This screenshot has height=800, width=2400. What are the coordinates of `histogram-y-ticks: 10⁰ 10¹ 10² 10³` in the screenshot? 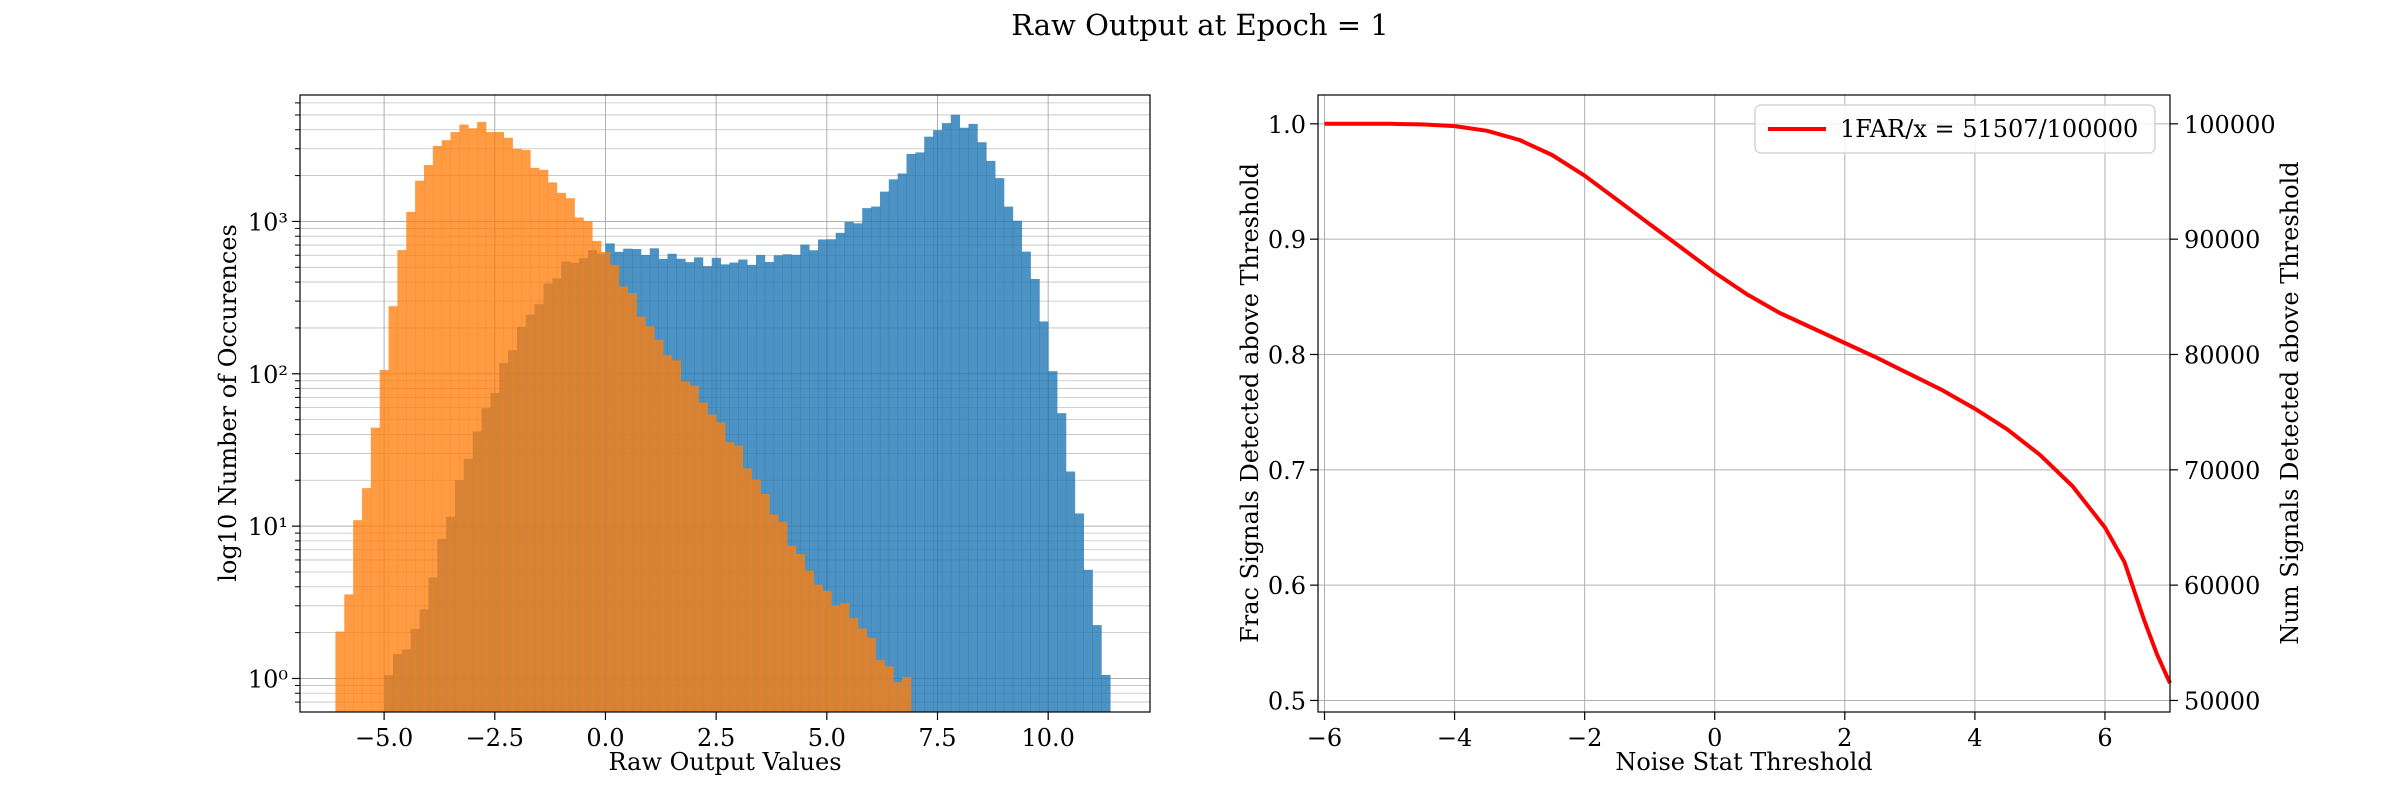 It's located at (274, 402).